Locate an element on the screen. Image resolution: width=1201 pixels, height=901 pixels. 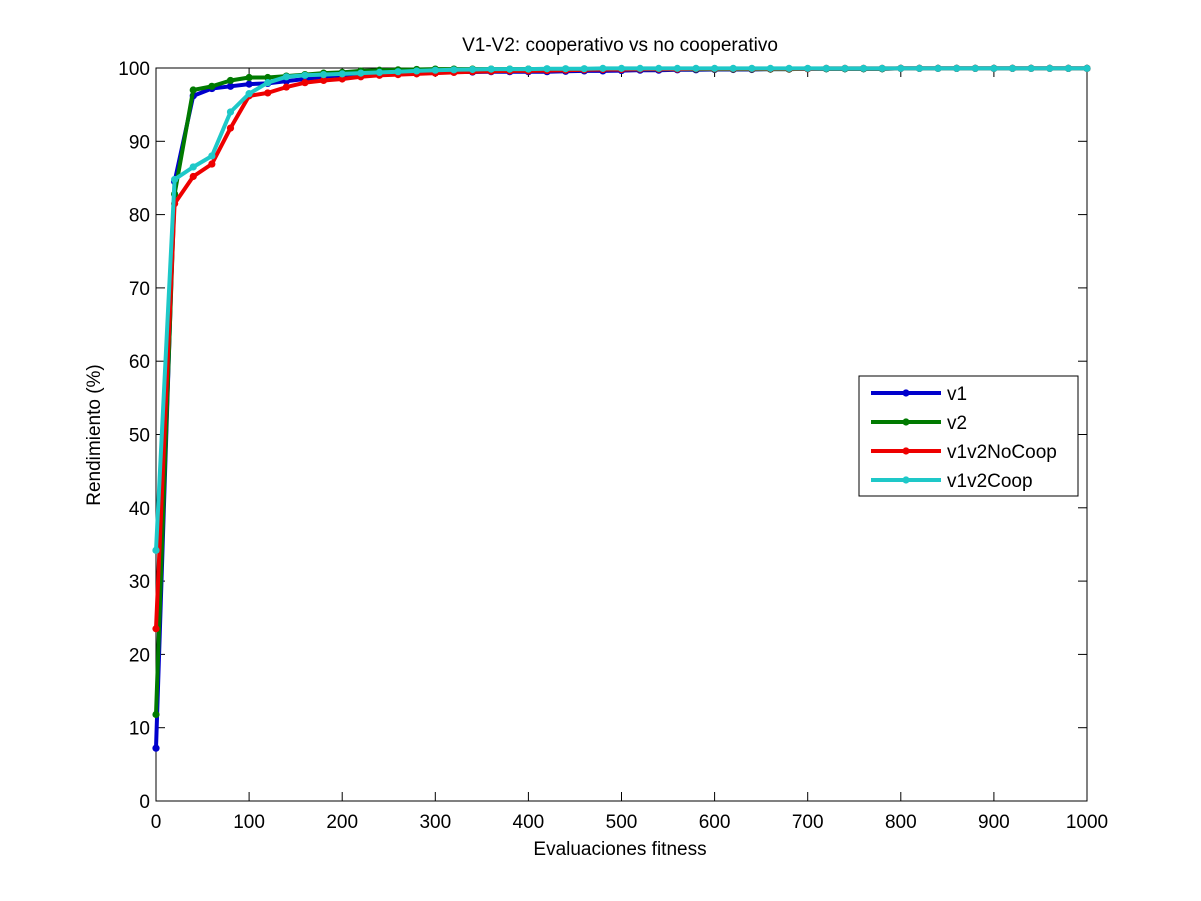
y-tick-label: 100 is located at coordinates (134, 69).